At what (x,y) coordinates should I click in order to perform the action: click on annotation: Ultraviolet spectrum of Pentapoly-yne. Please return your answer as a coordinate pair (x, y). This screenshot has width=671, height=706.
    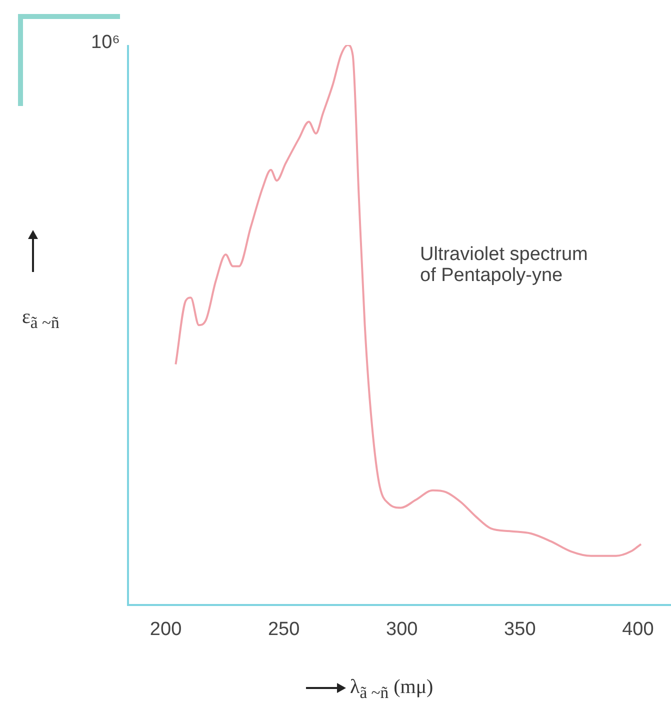
    Looking at the image, I should click on (504, 265).